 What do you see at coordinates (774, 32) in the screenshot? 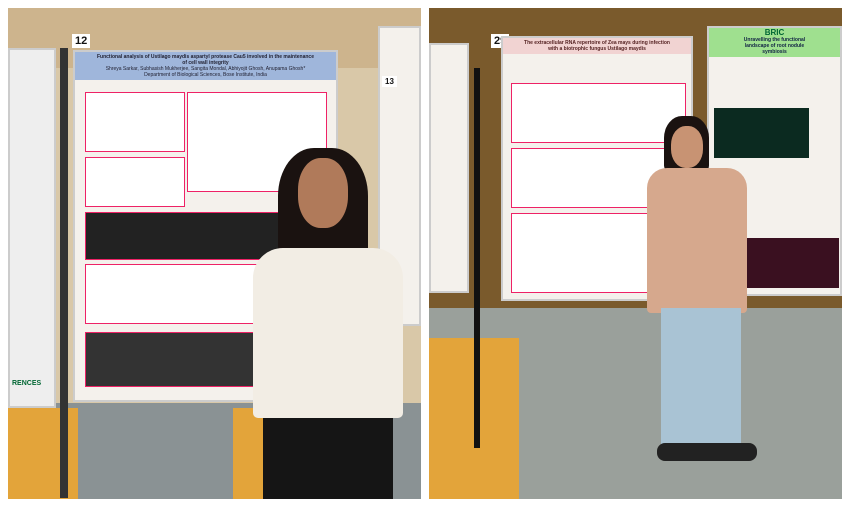
I see `bric-logo: BRIC` at bounding box center [774, 32].